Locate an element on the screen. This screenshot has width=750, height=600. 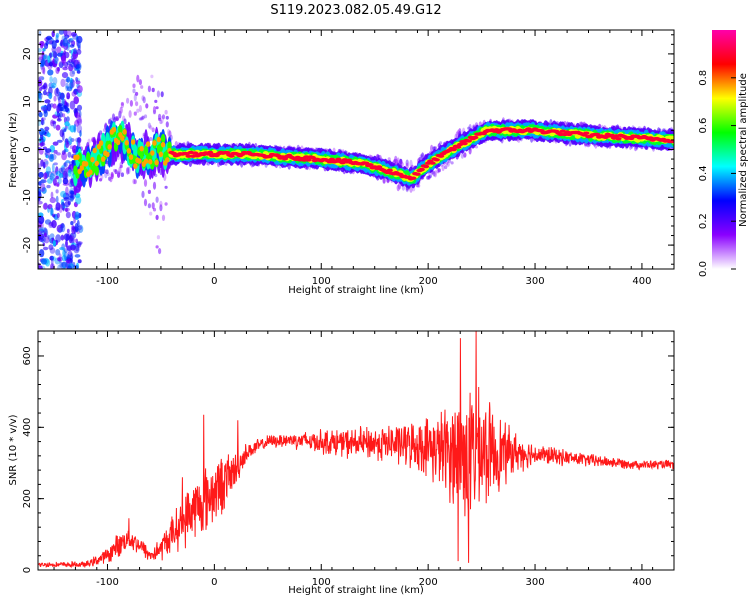
snr-x-tick-label: 300 is located at coordinates (534, 582).